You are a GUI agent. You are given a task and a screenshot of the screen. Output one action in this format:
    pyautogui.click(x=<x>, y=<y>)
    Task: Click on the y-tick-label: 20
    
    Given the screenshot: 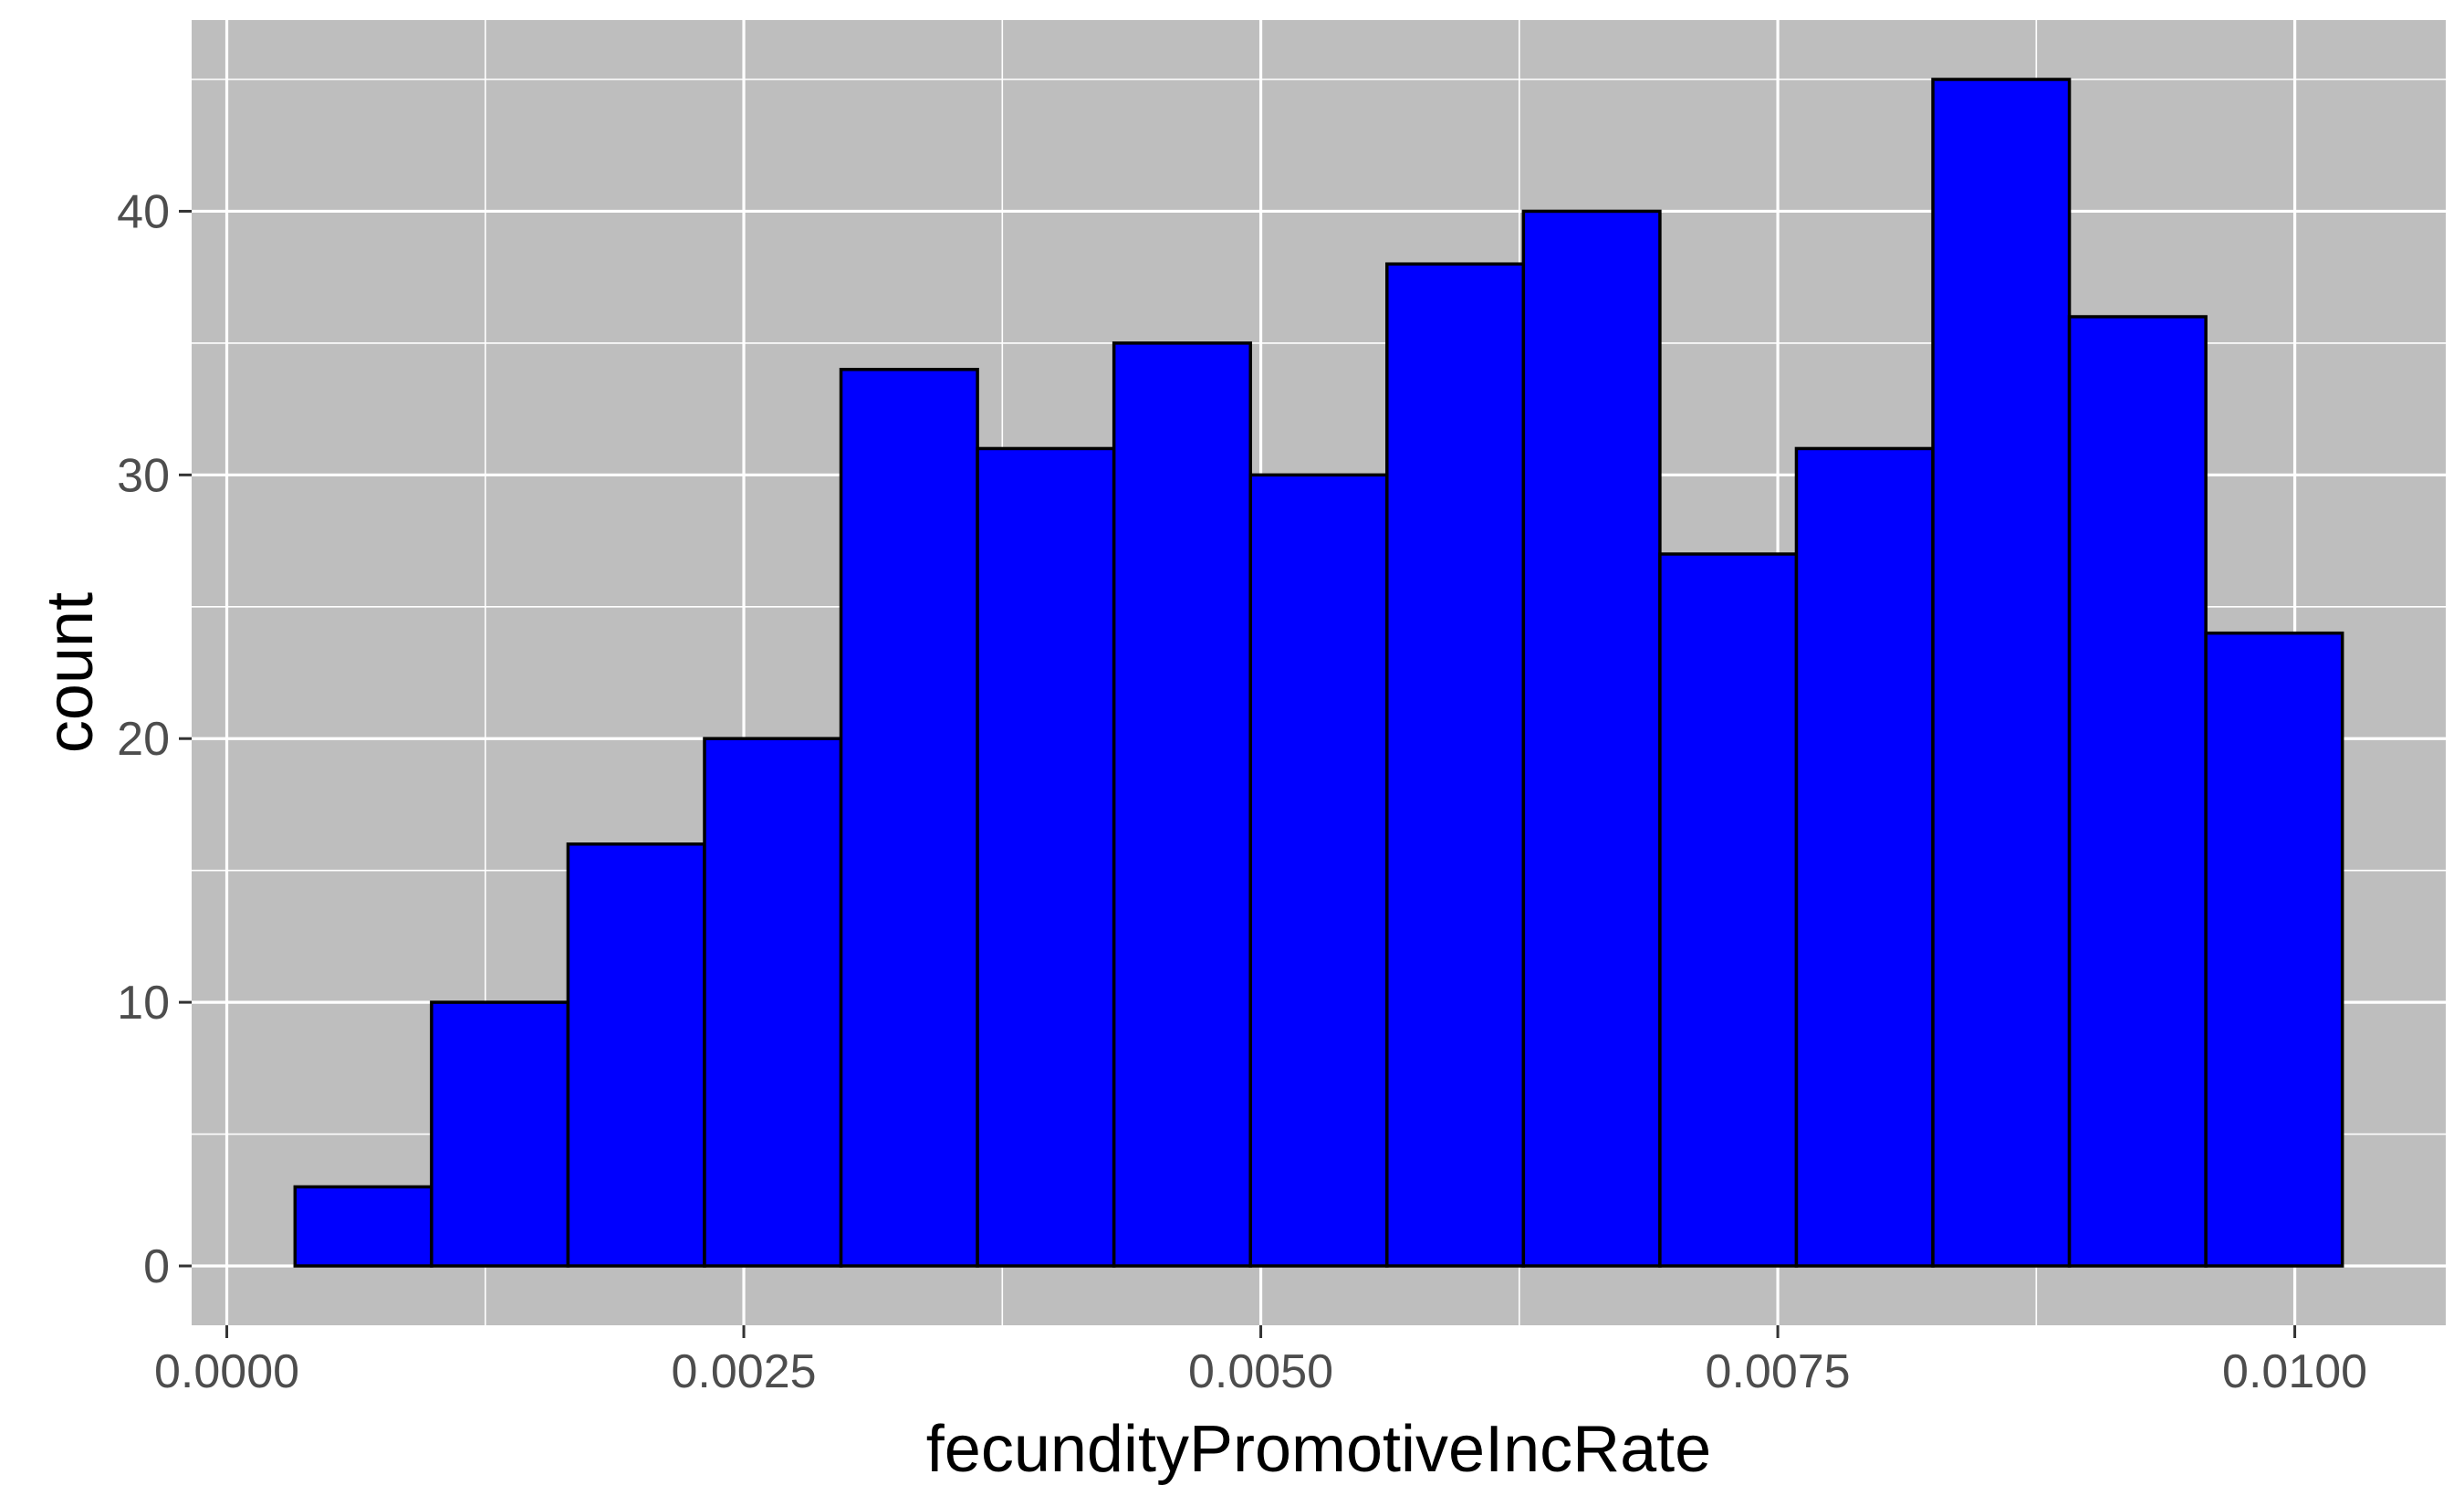 What is the action you would take?
    pyautogui.click(x=143, y=739)
    